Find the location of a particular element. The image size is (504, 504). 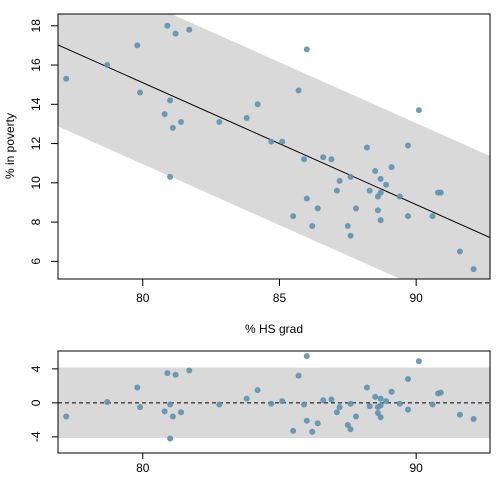

x-axis-label: % HS grad is located at coordinates (274, 329).